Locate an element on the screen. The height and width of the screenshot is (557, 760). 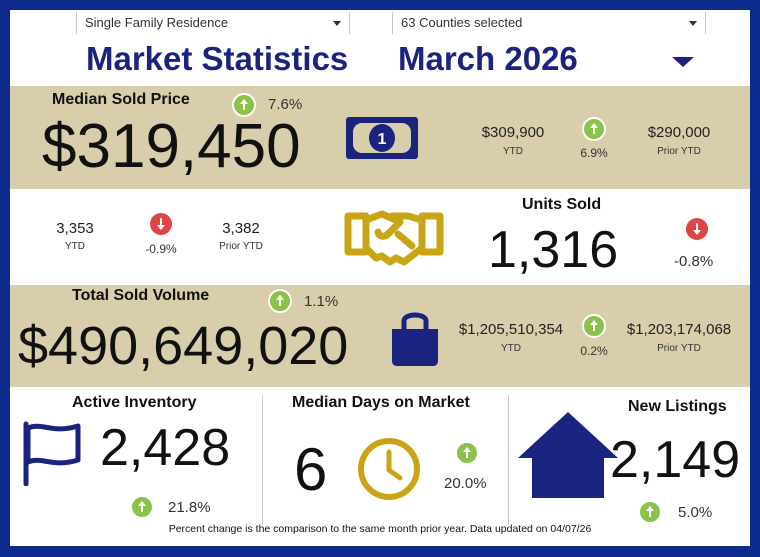
median-price-prior-ytd-value: $290,000 is located at coordinates (679, 132).